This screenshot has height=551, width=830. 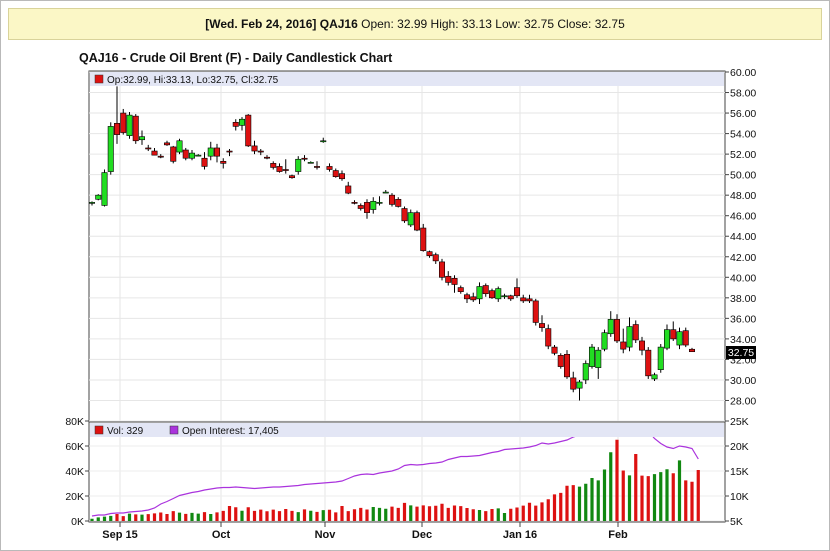 I want to click on quote-low-label: Low:, so click(x=508, y=24).